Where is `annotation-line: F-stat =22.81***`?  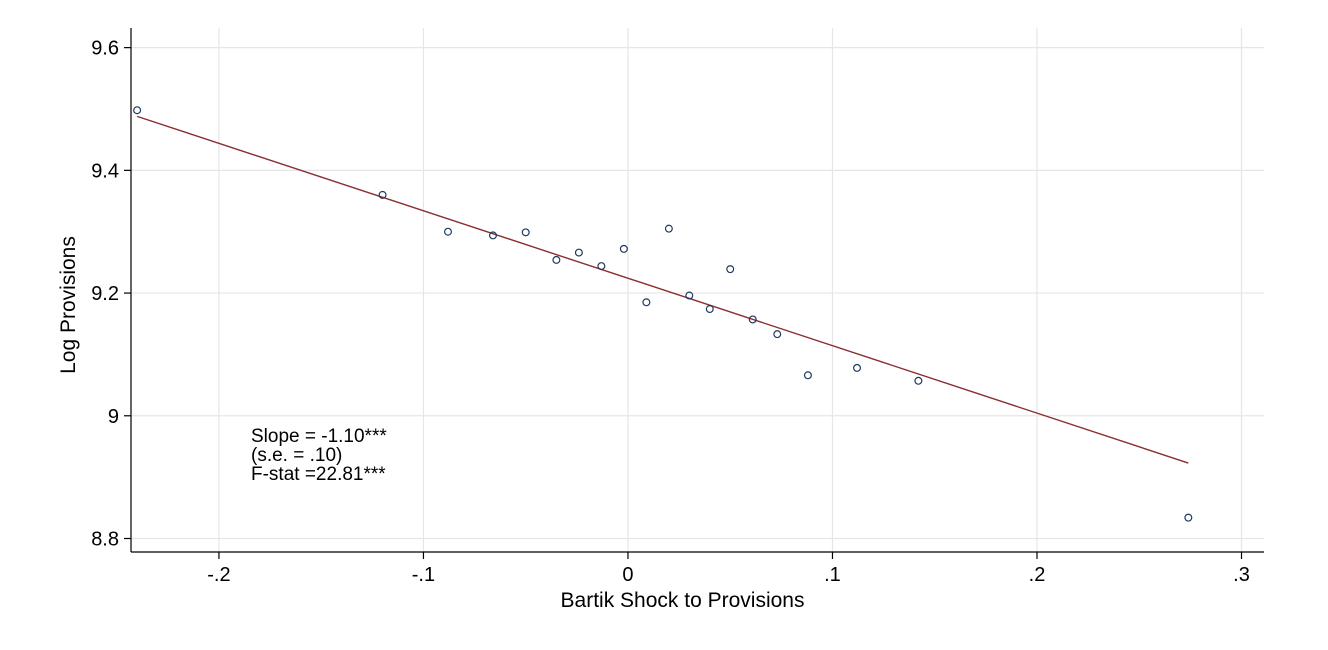 annotation-line: F-stat =22.81*** is located at coordinates (318, 474).